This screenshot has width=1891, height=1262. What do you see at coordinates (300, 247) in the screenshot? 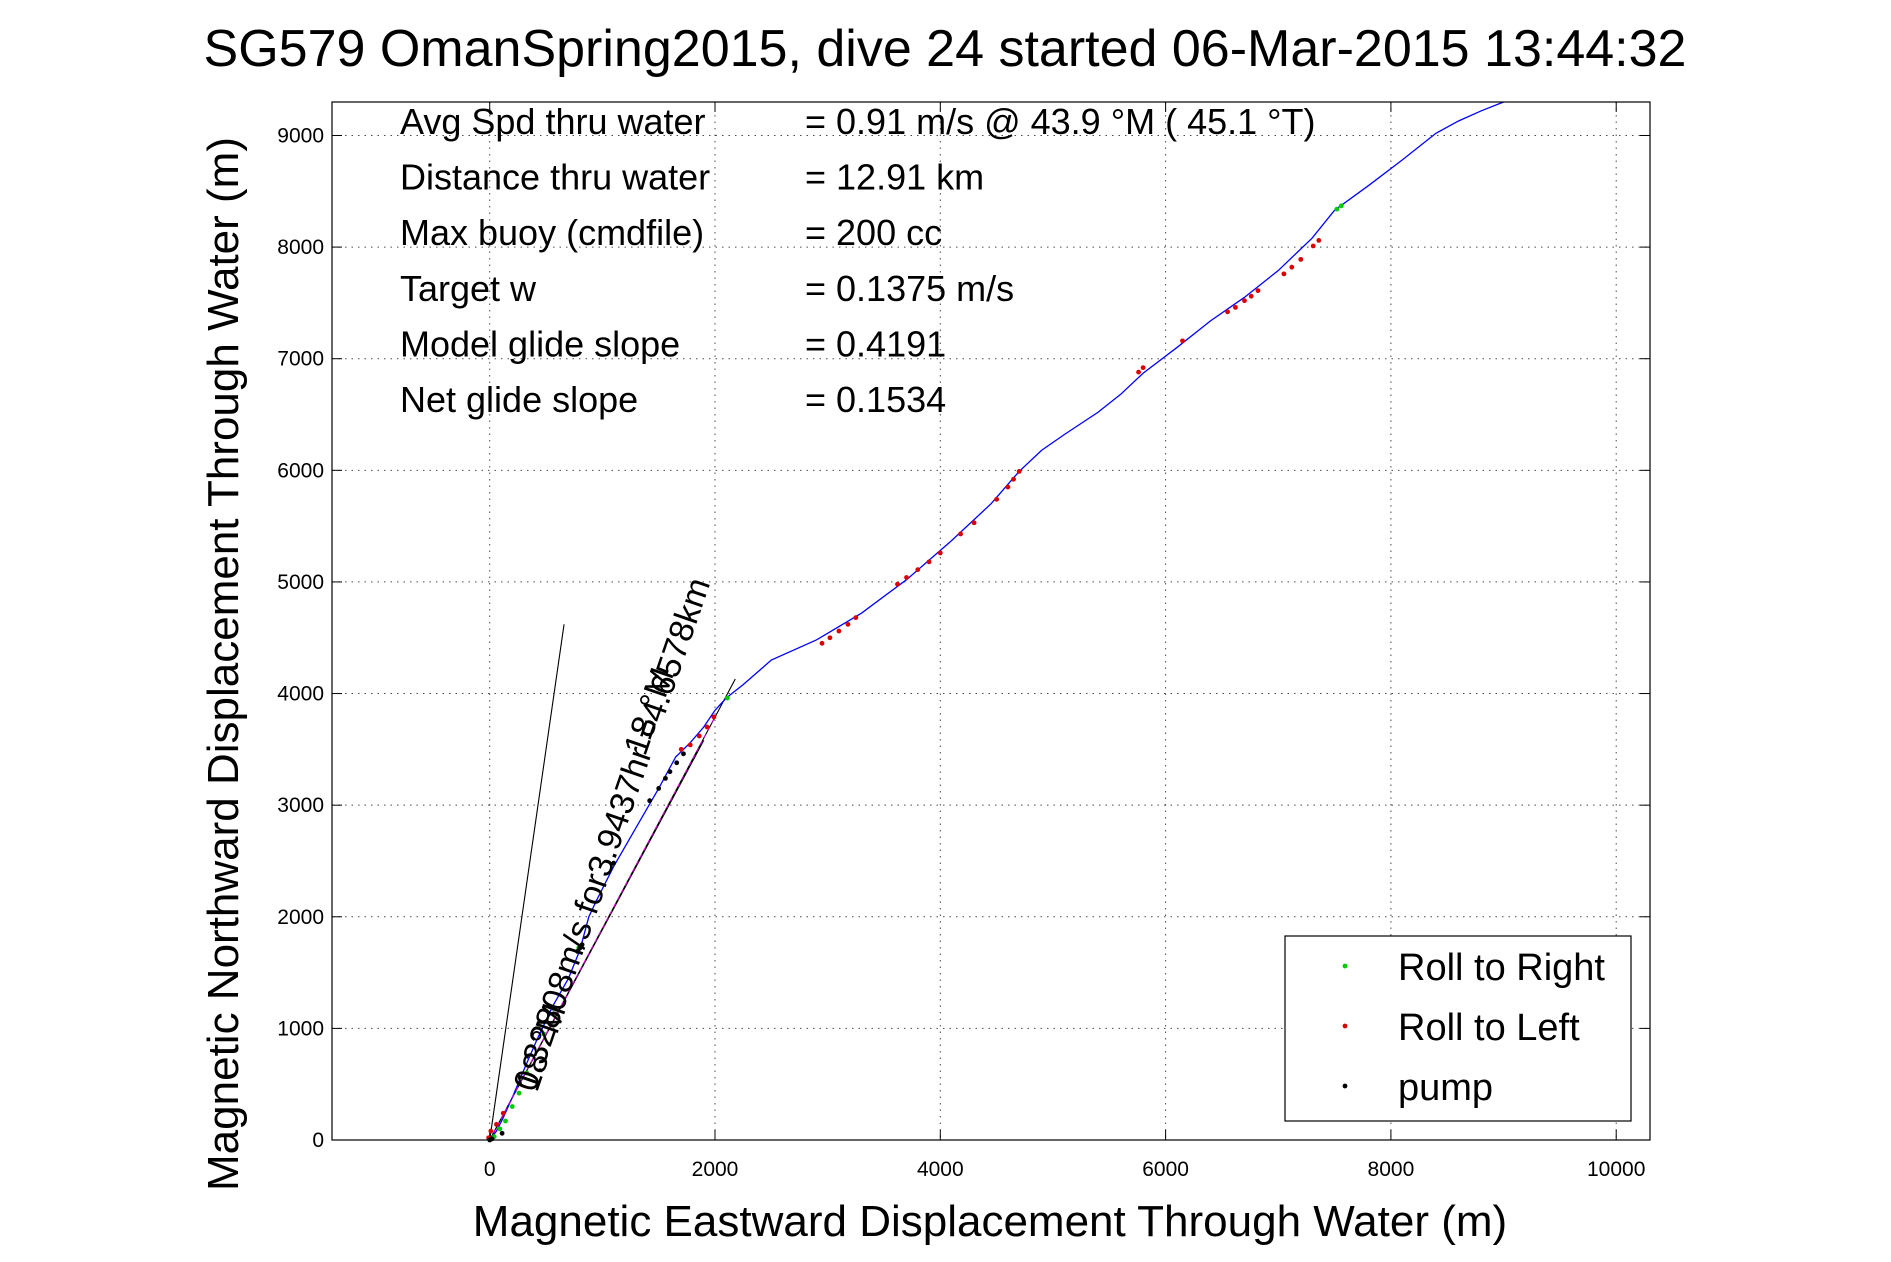
I see `y-tick-label: 8000` at bounding box center [300, 247].